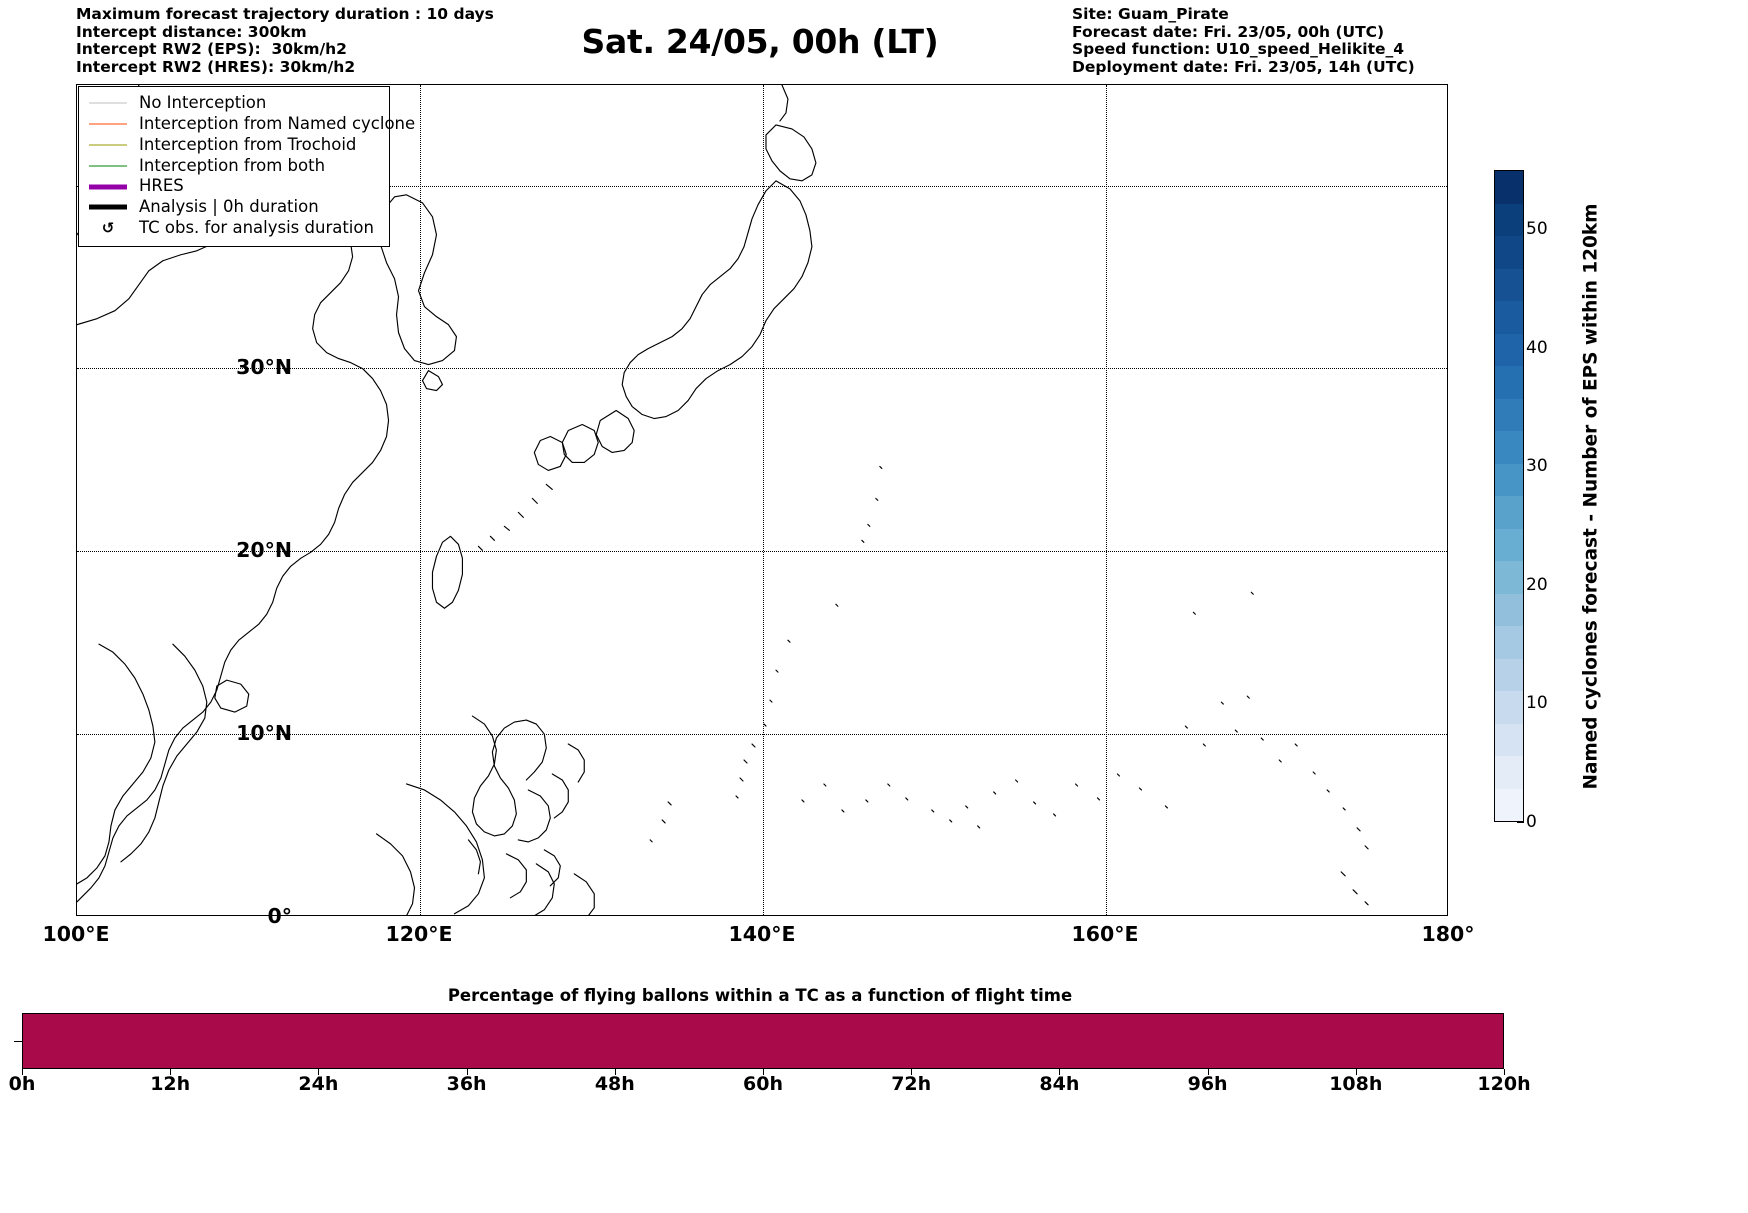 The width and height of the screenshot is (1748, 1213). I want to click on map-ytick-30: 30°N, so click(264, 367).